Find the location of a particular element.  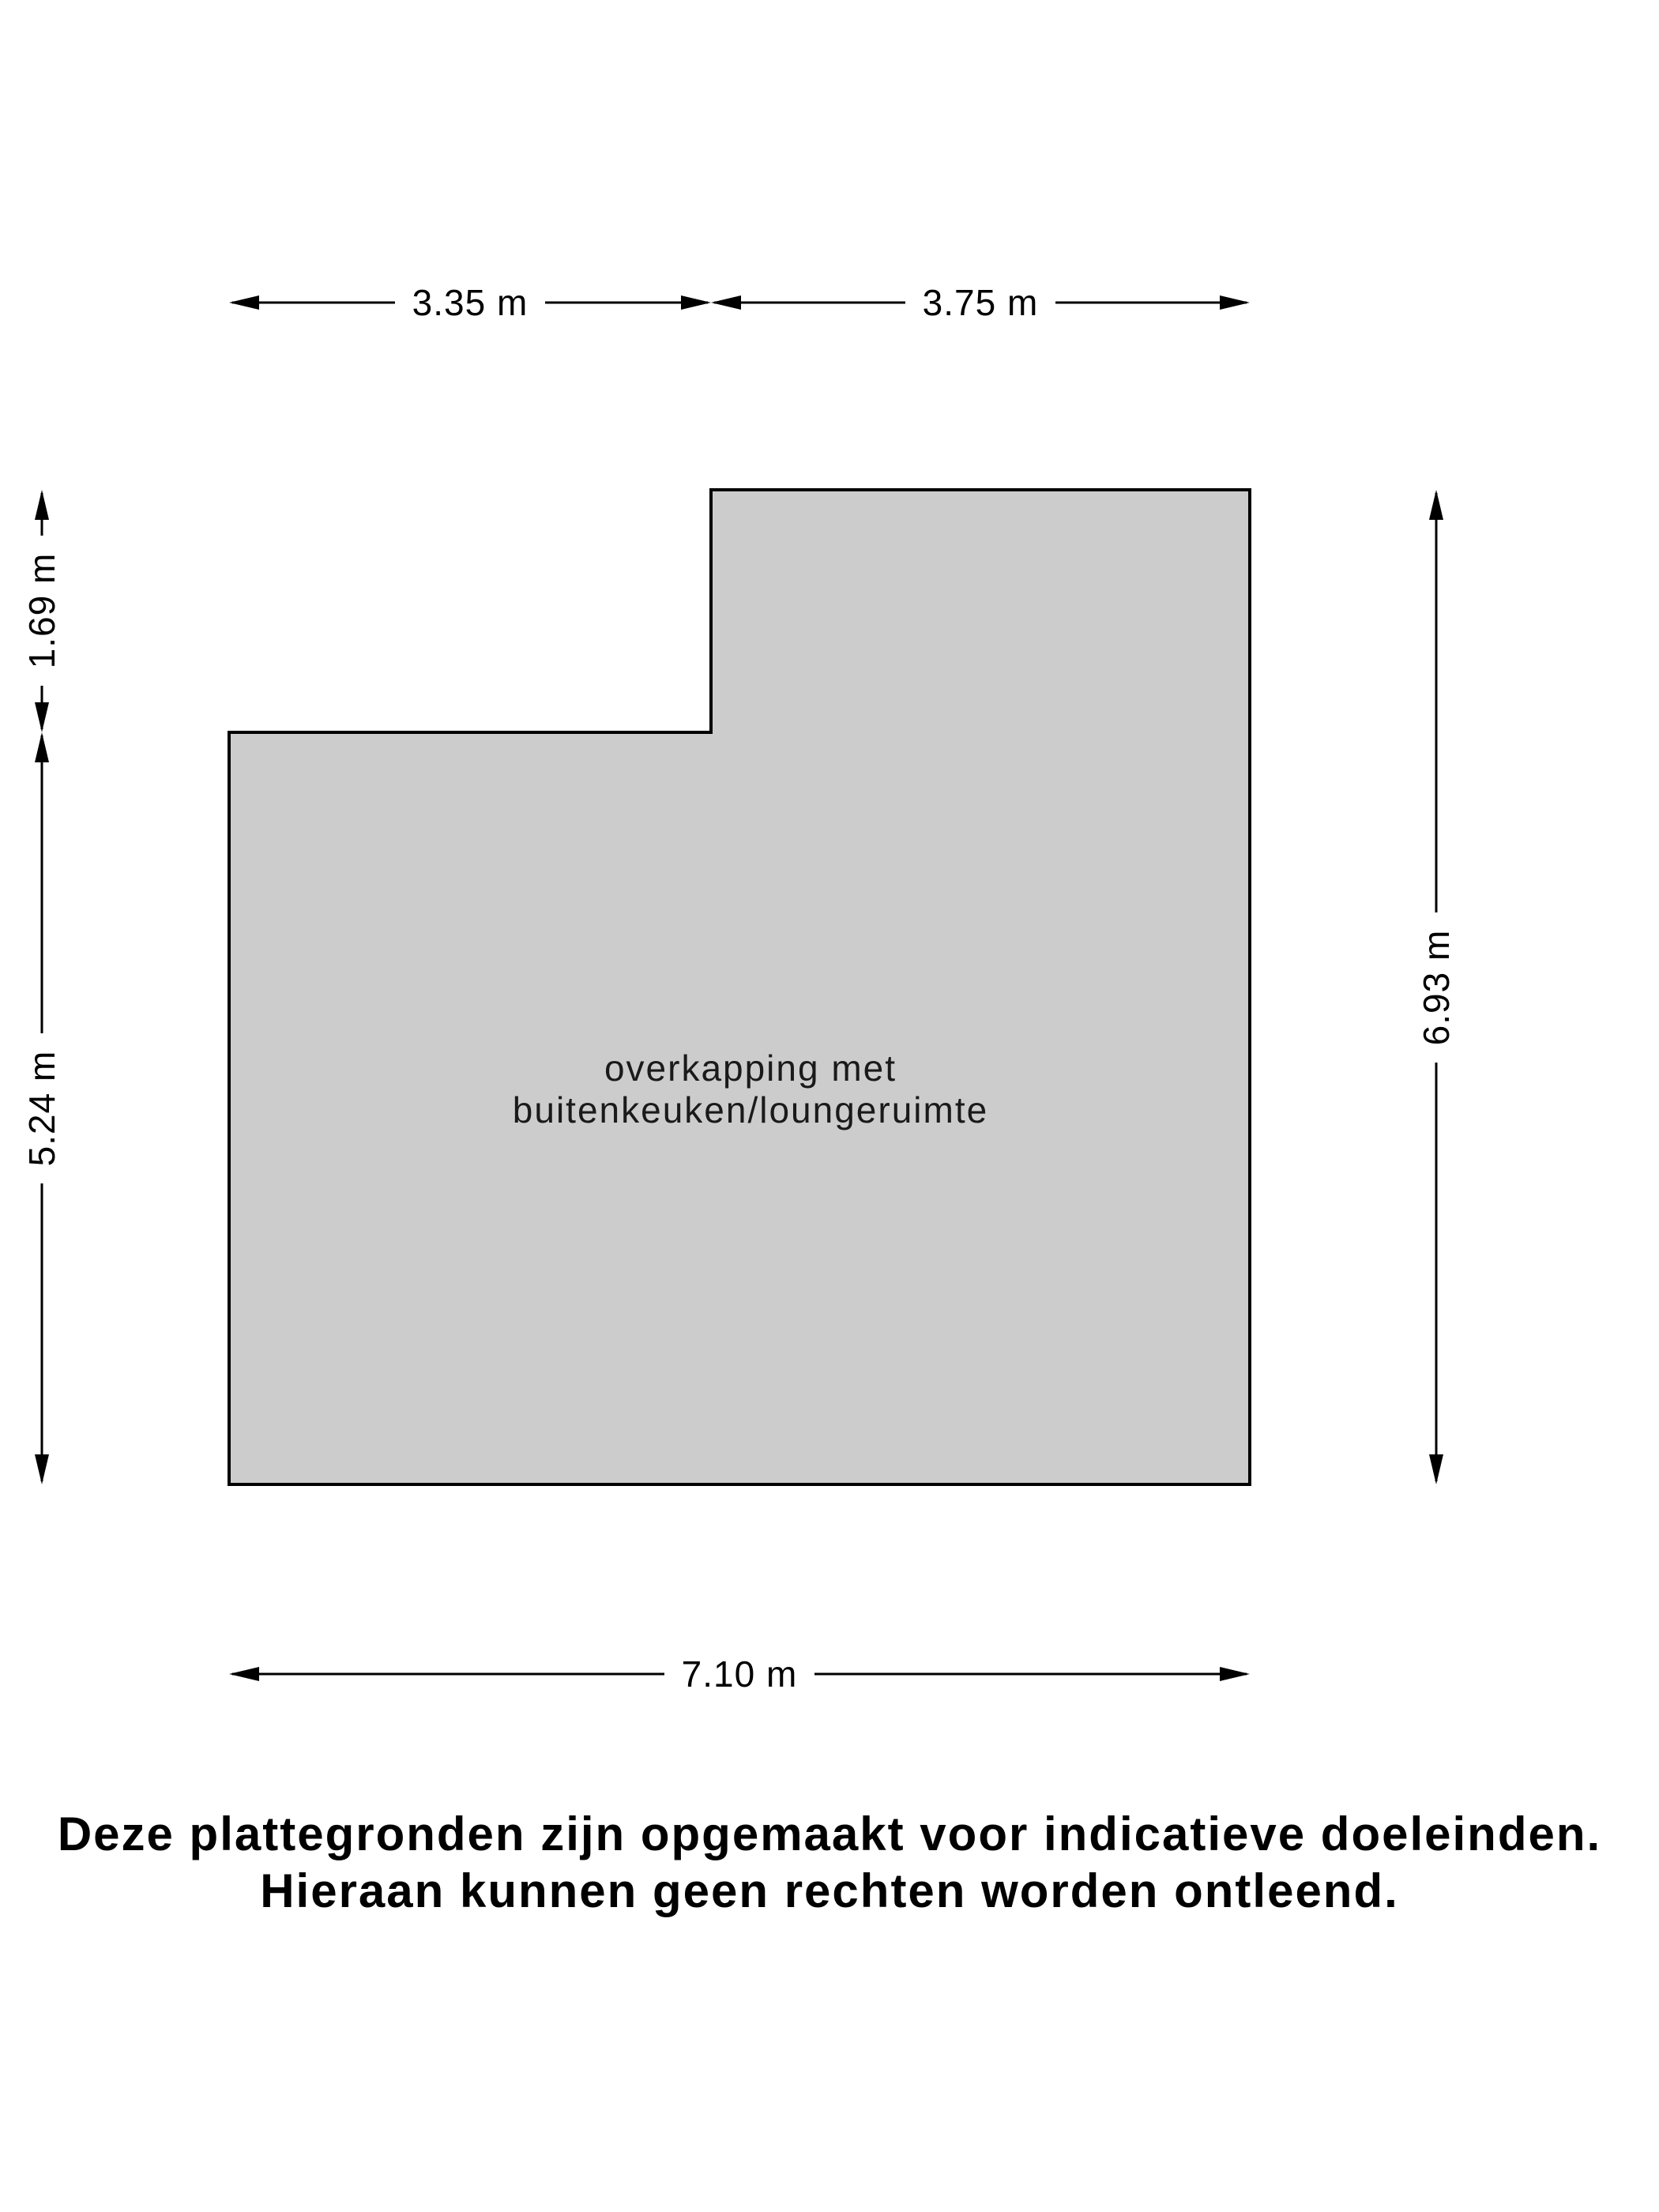

dimension-left-lower: 5.24 m is located at coordinates (42, 1108).